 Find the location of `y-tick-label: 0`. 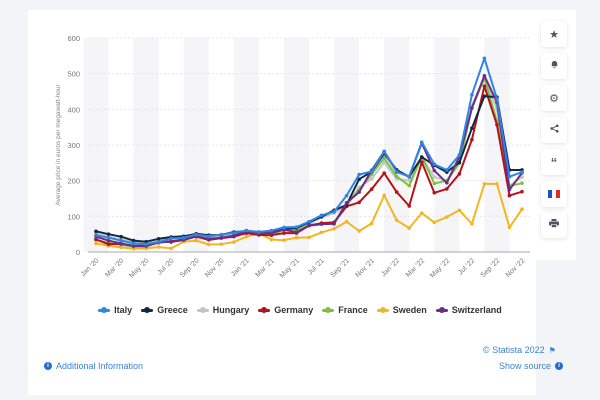

y-tick-label: 0 is located at coordinates (78, 252).